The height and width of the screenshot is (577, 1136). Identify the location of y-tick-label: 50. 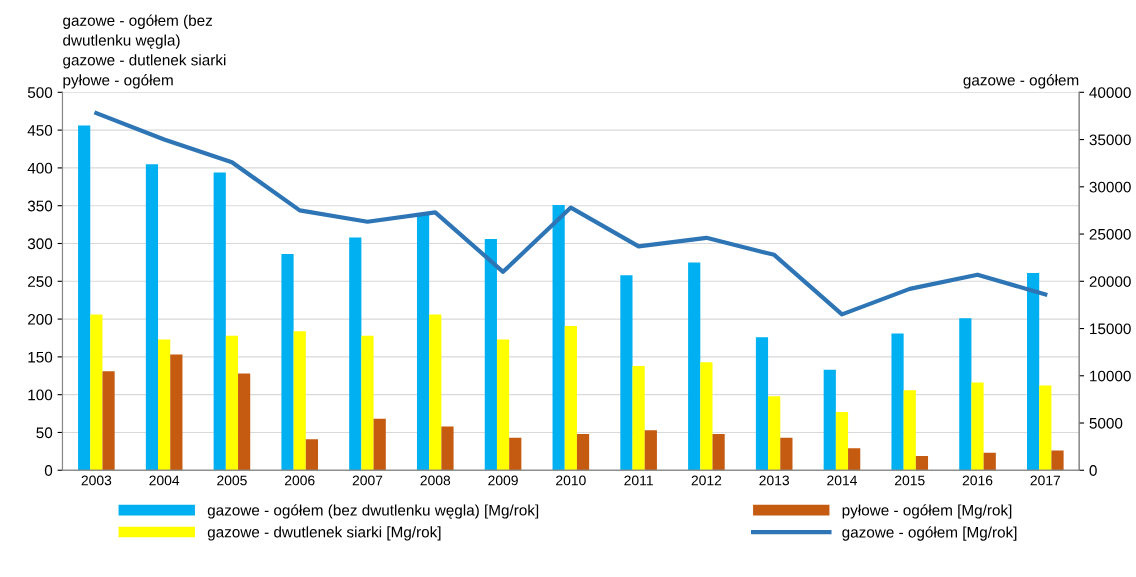
(44, 433).